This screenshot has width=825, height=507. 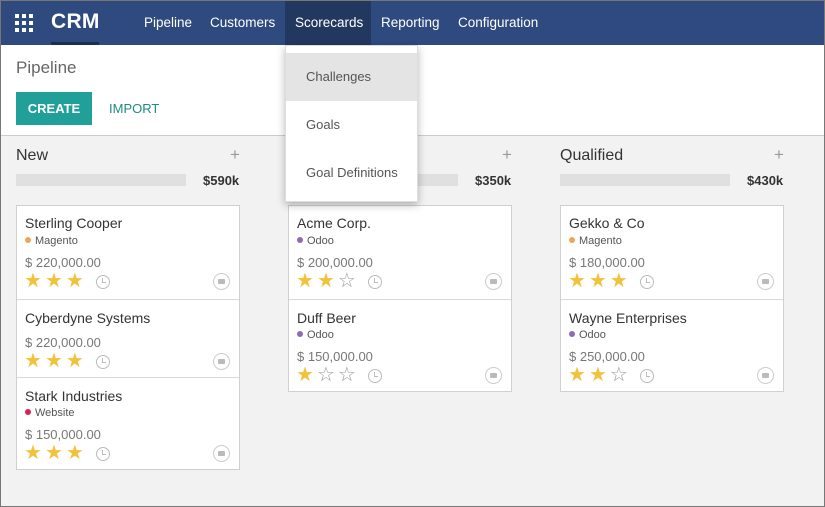 What do you see at coordinates (493, 180) in the screenshot?
I see `column-total: $350k` at bounding box center [493, 180].